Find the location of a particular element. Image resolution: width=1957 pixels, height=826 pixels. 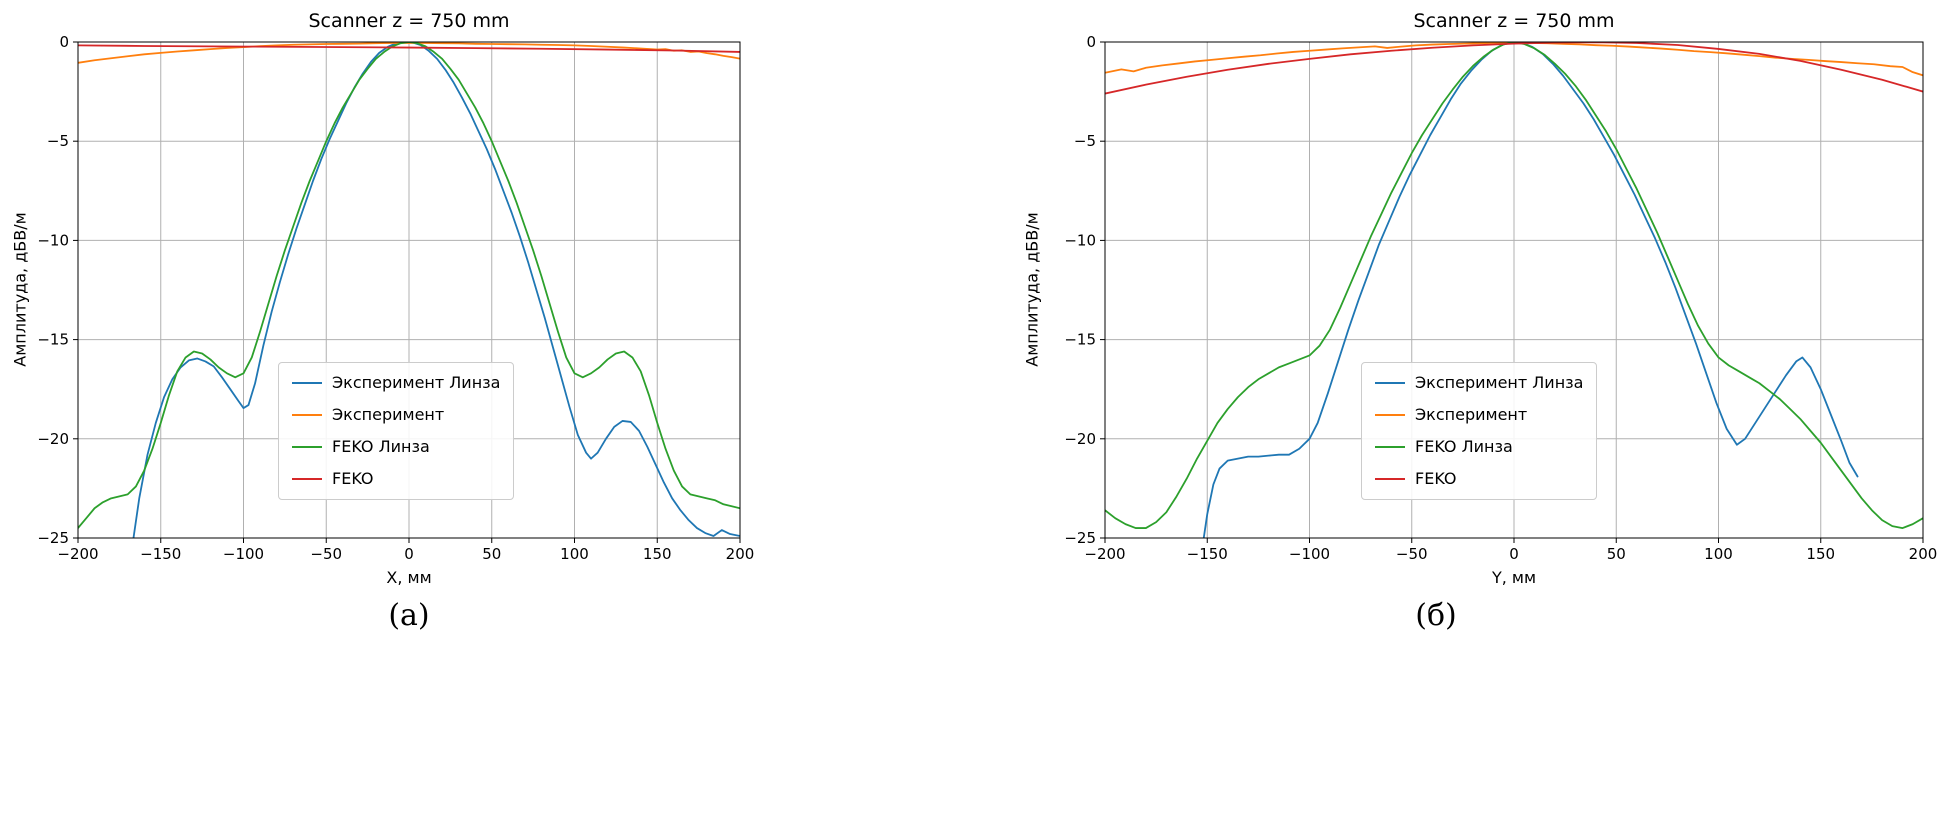

caption-a: (а) is located at coordinates (409, 615).